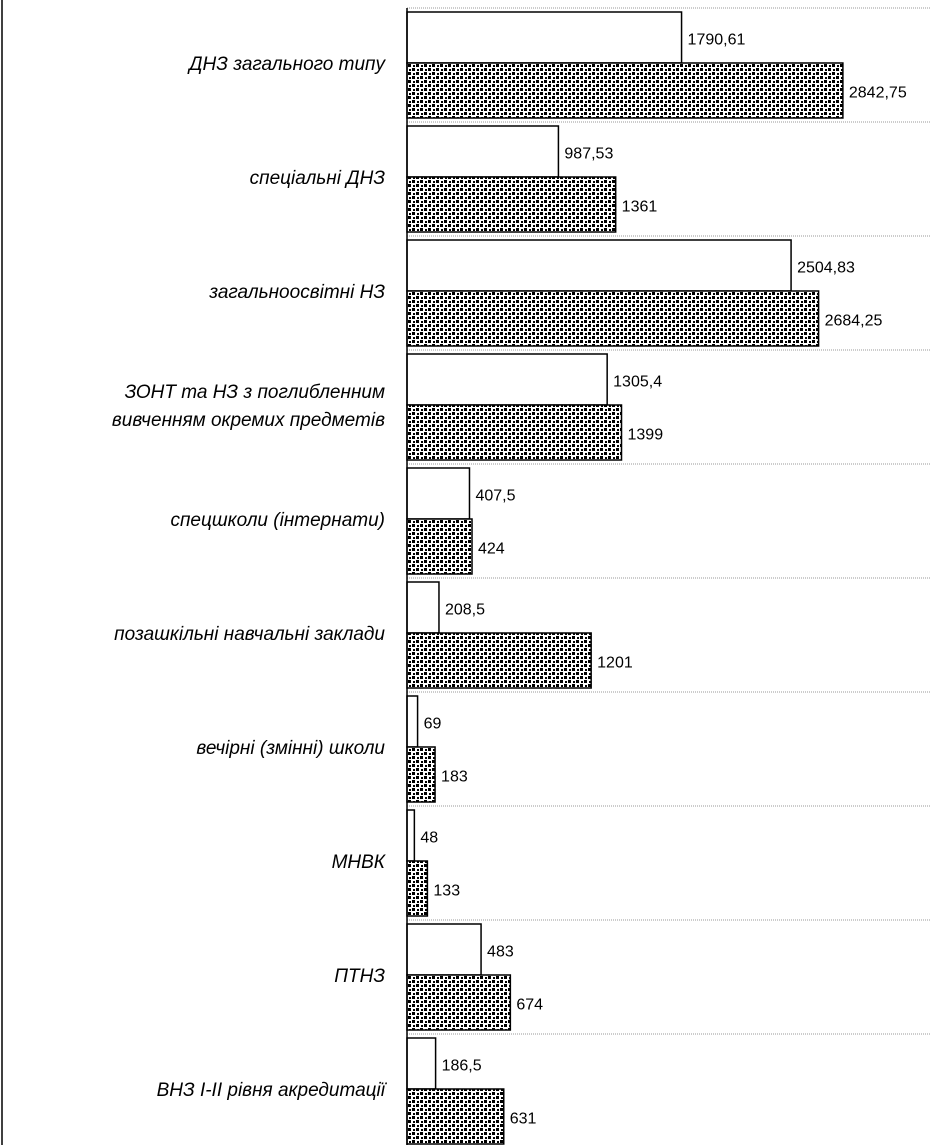 This screenshot has height=1145, width=932. Describe the element at coordinates (640, 207) in the screenshot. I see `value-label: 1361` at that location.